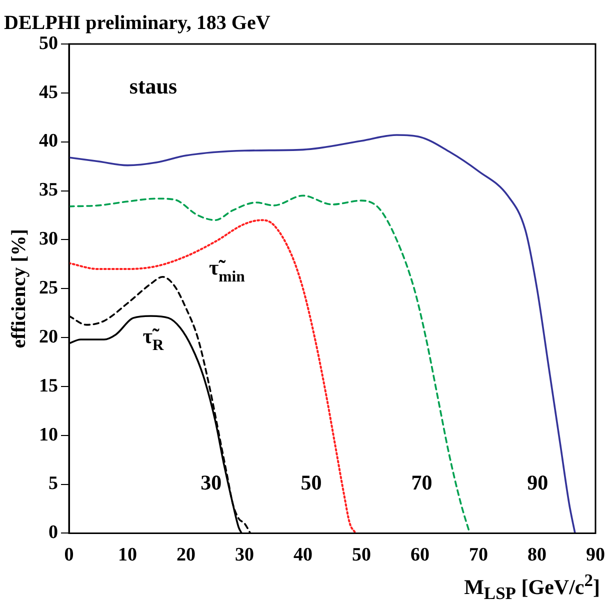 This screenshot has height=606, width=608. I want to click on x-tick-label: 30, so click(244, 555).